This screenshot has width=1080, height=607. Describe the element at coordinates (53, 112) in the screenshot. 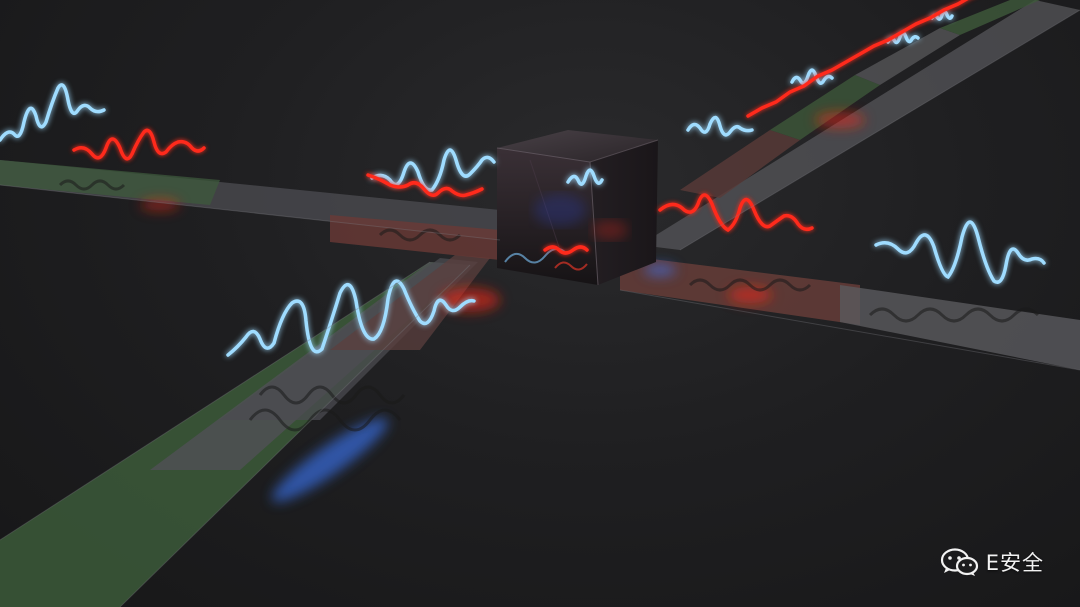

I see `blue-wave-upper-left` at that location.